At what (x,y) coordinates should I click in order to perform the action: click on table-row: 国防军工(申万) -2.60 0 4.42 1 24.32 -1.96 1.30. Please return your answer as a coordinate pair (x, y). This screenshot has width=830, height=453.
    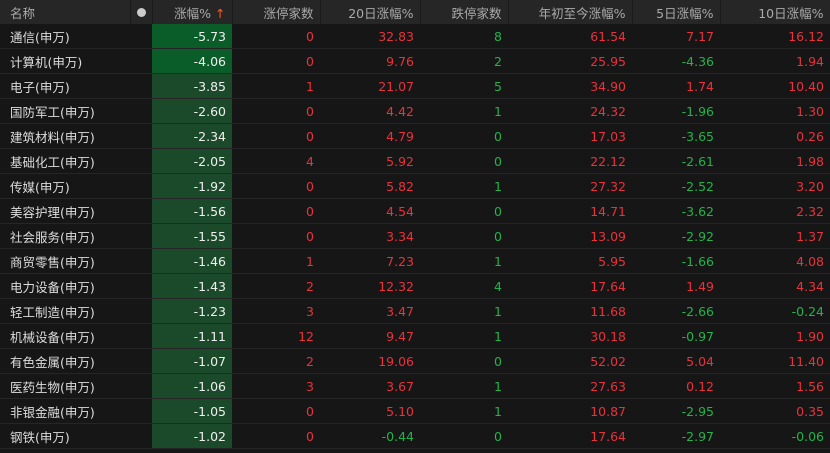
    Looking at the image, I should click on (415, 111).